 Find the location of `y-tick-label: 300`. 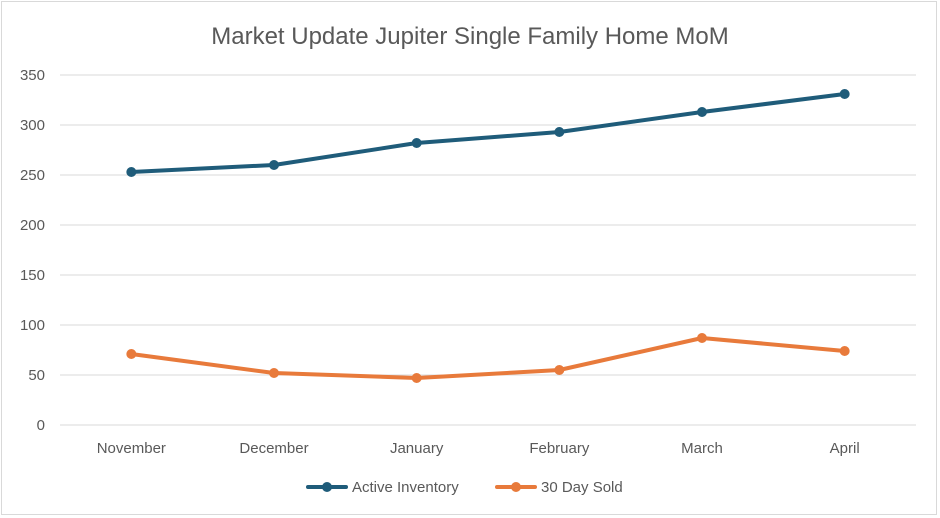

y-tick-label: 300 is located at coordinates (32, 125).